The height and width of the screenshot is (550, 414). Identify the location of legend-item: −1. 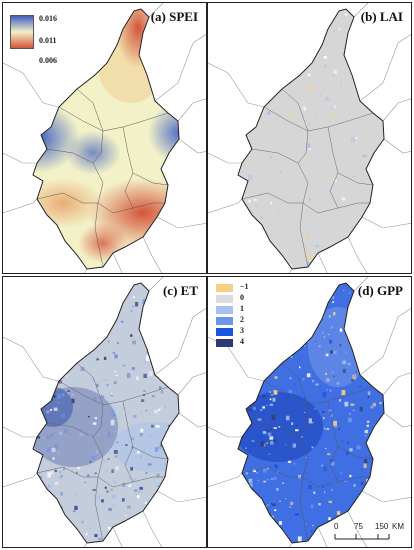
(246, 288).